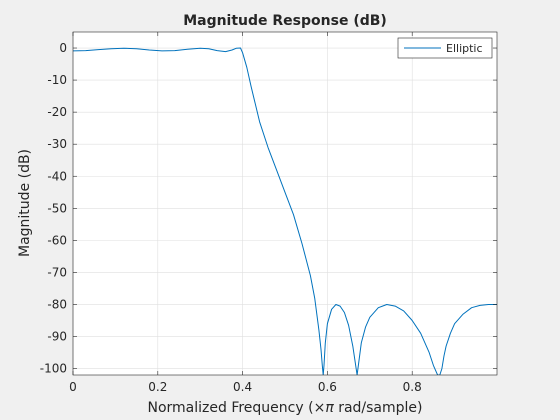 The height and width of the screenshot is (420, 560). What do you see at coordinates (63, 48) in the screenshot?
I see `y-tick-label: 0` at bounding box center [63, 48].